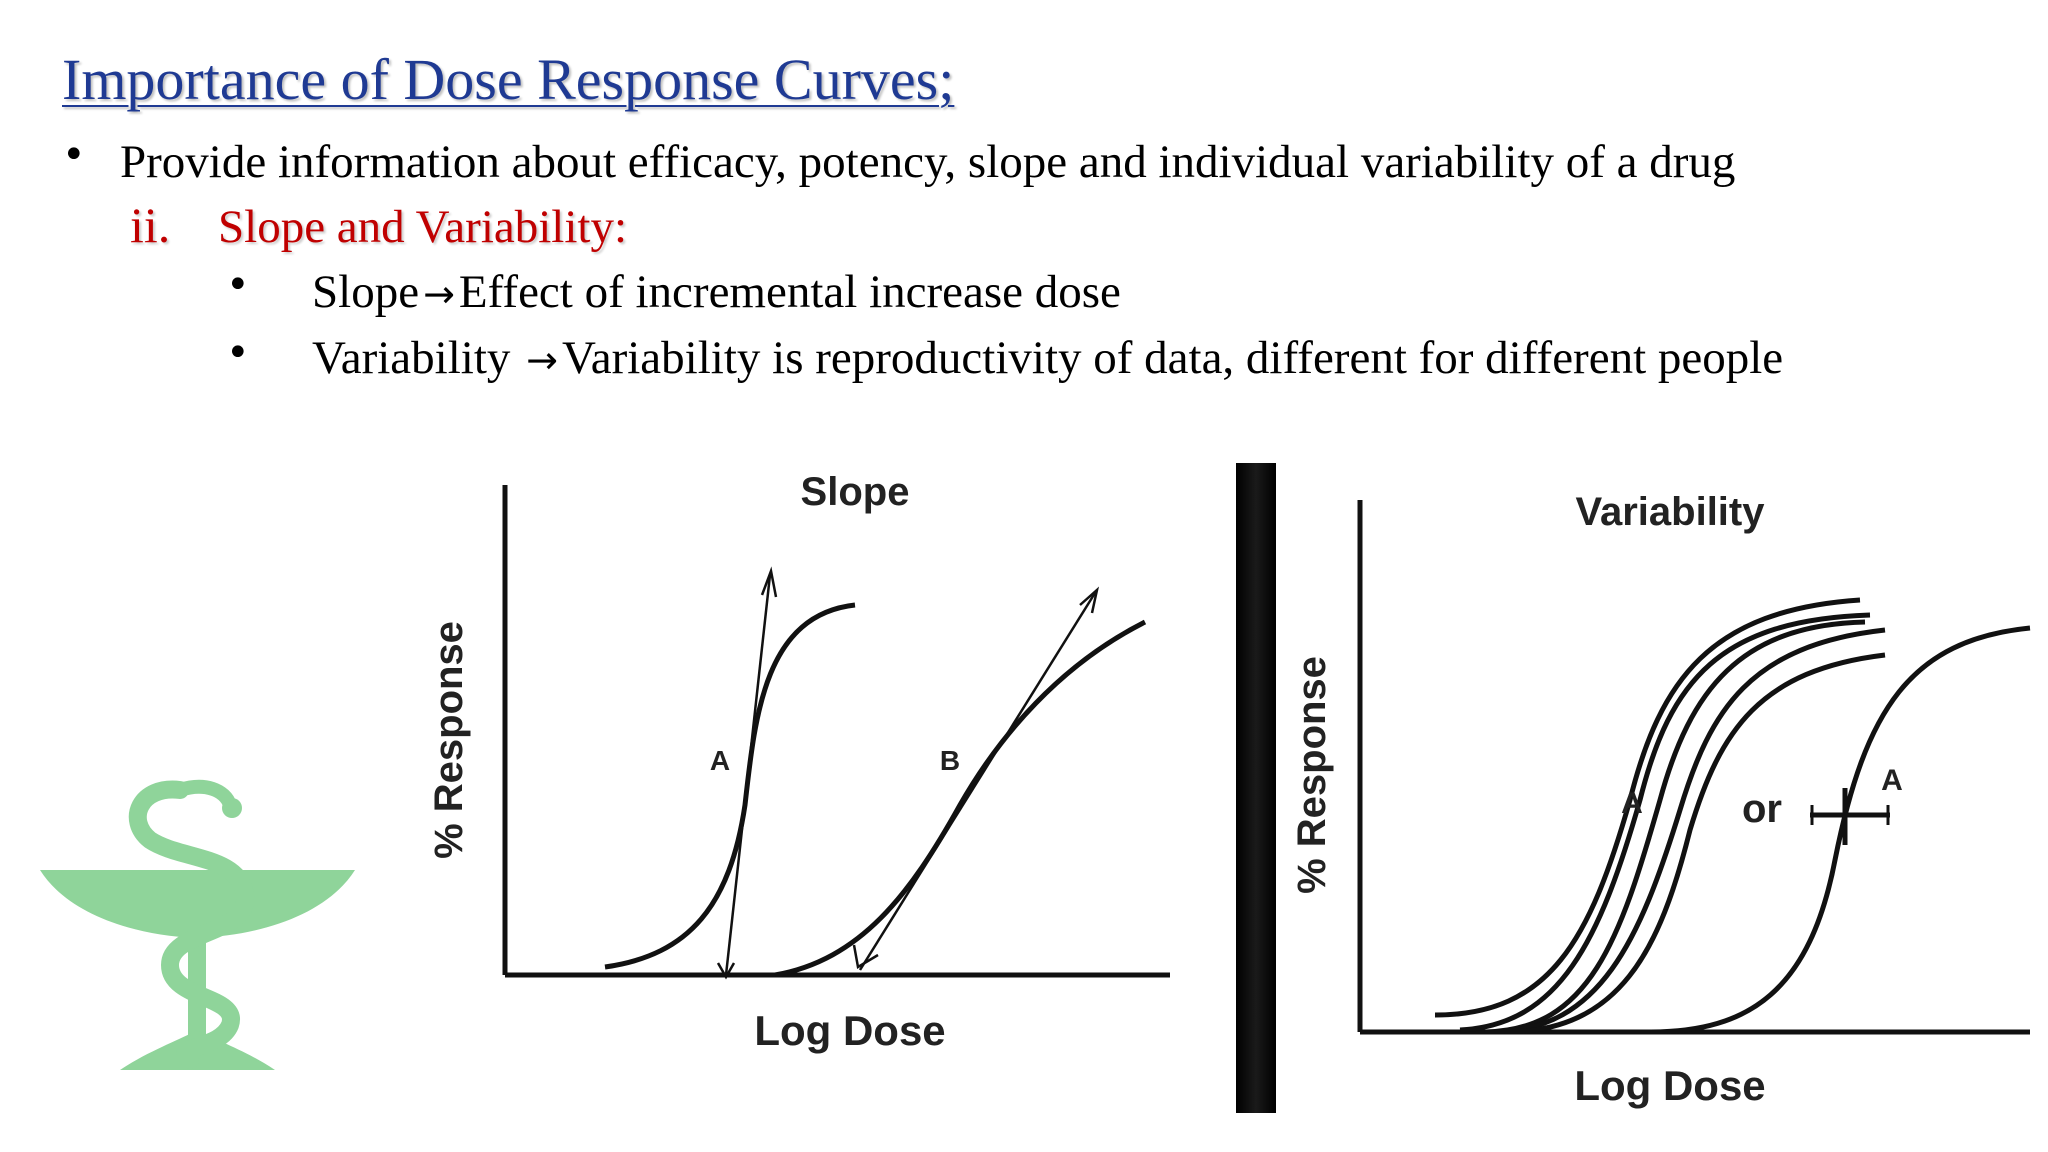  I want to click on slide-title: Importance of Dose Response Curves;, so click(508, 79).